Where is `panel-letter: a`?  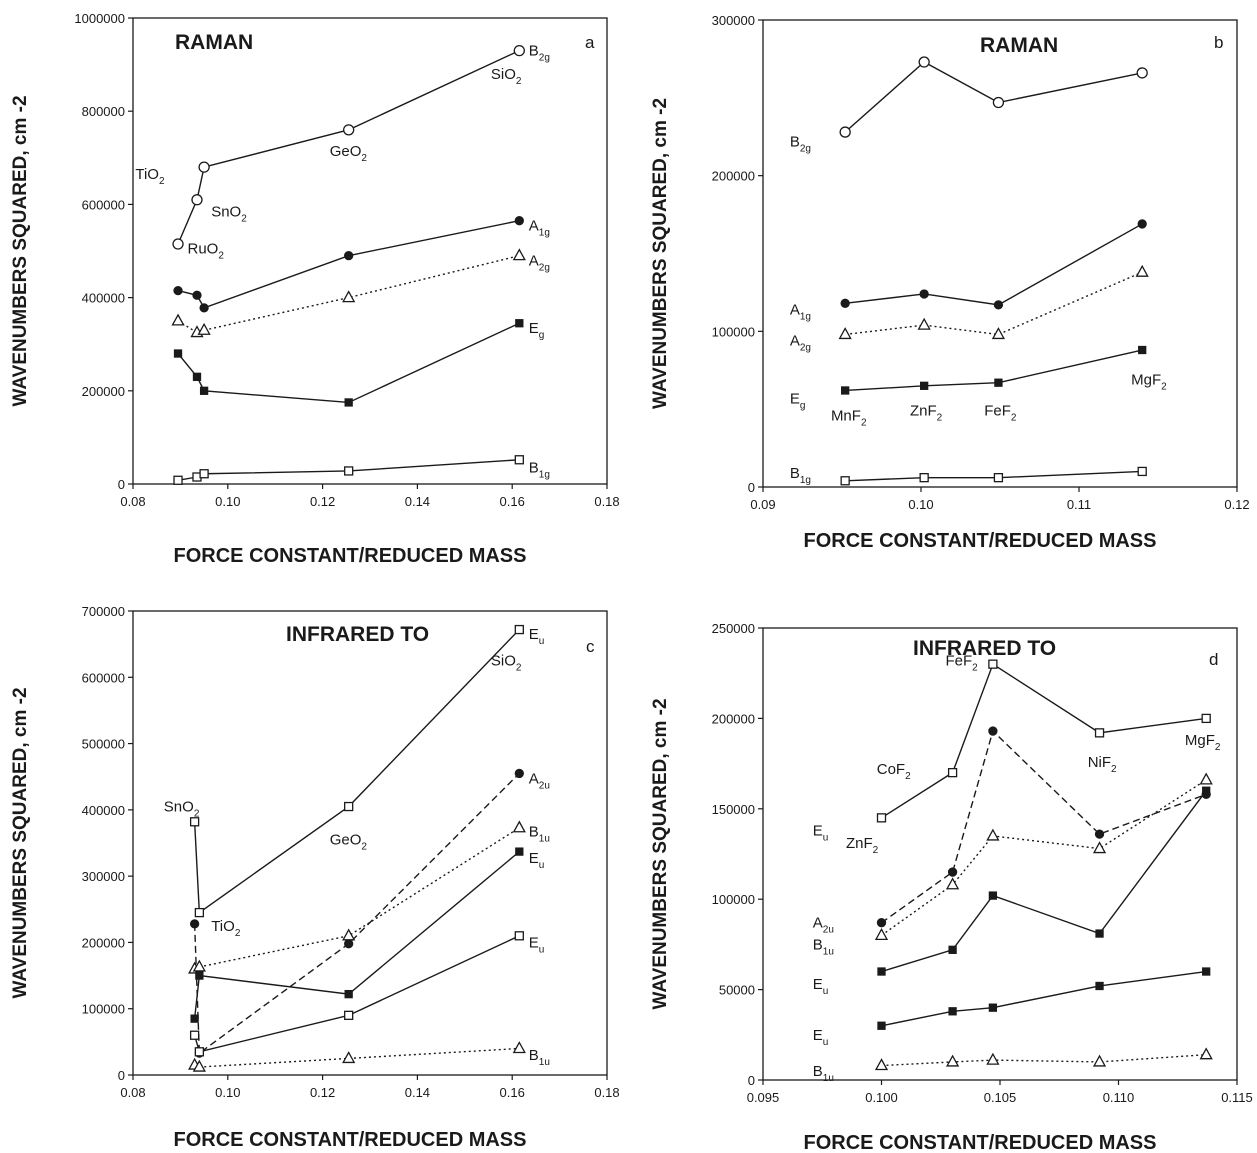
panel-letter: a is located at coordinates (590, 42).